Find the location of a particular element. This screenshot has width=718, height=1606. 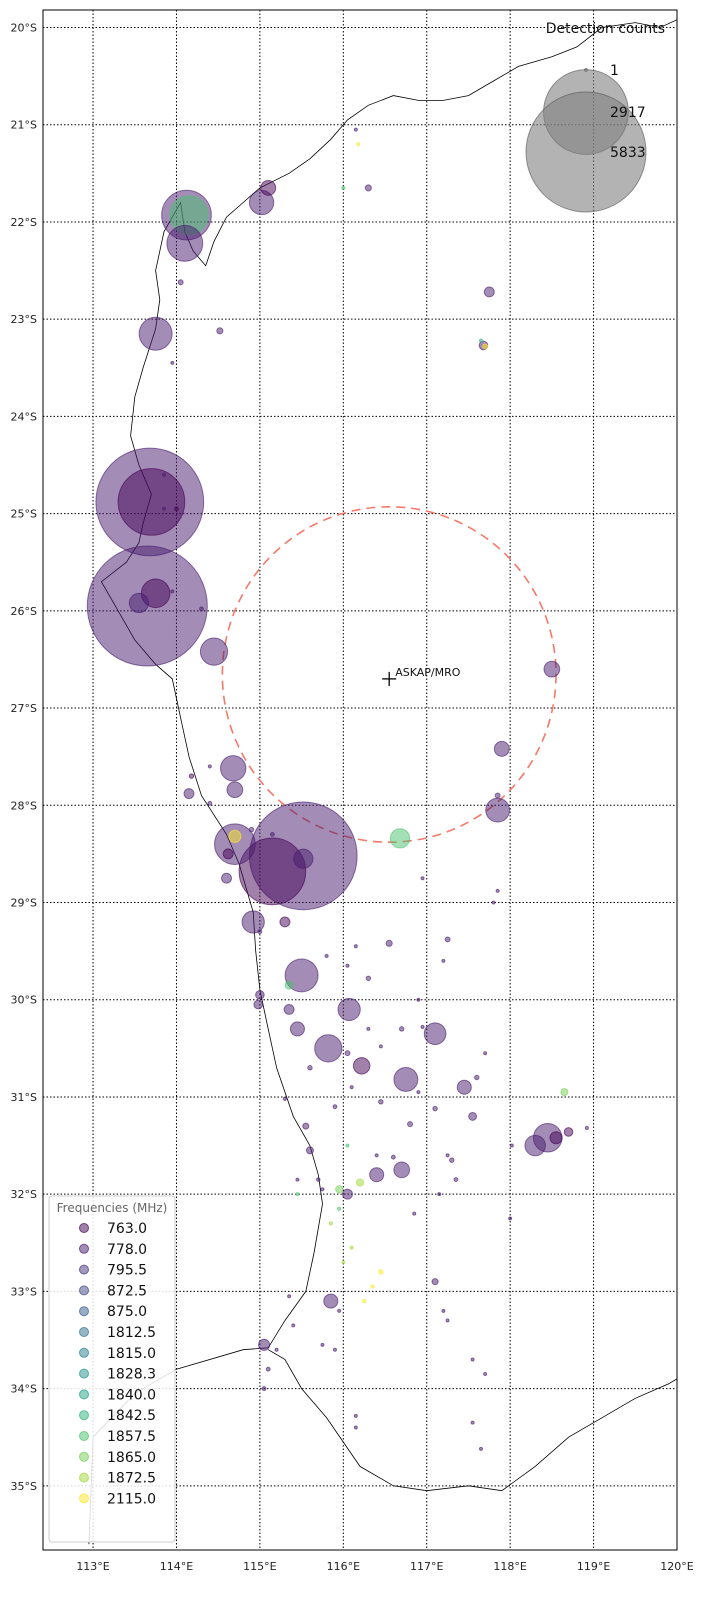

lon-tick-label: 116°E is located at coordinates (343, 1566).